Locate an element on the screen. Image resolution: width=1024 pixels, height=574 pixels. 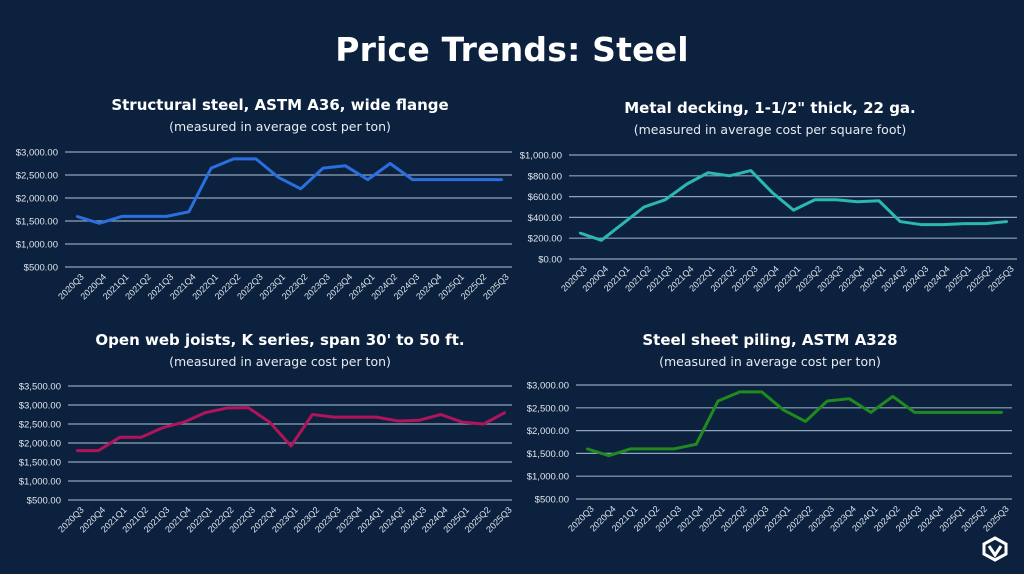
y-tick-label: $0.00 is located at coordinates (550, 260).